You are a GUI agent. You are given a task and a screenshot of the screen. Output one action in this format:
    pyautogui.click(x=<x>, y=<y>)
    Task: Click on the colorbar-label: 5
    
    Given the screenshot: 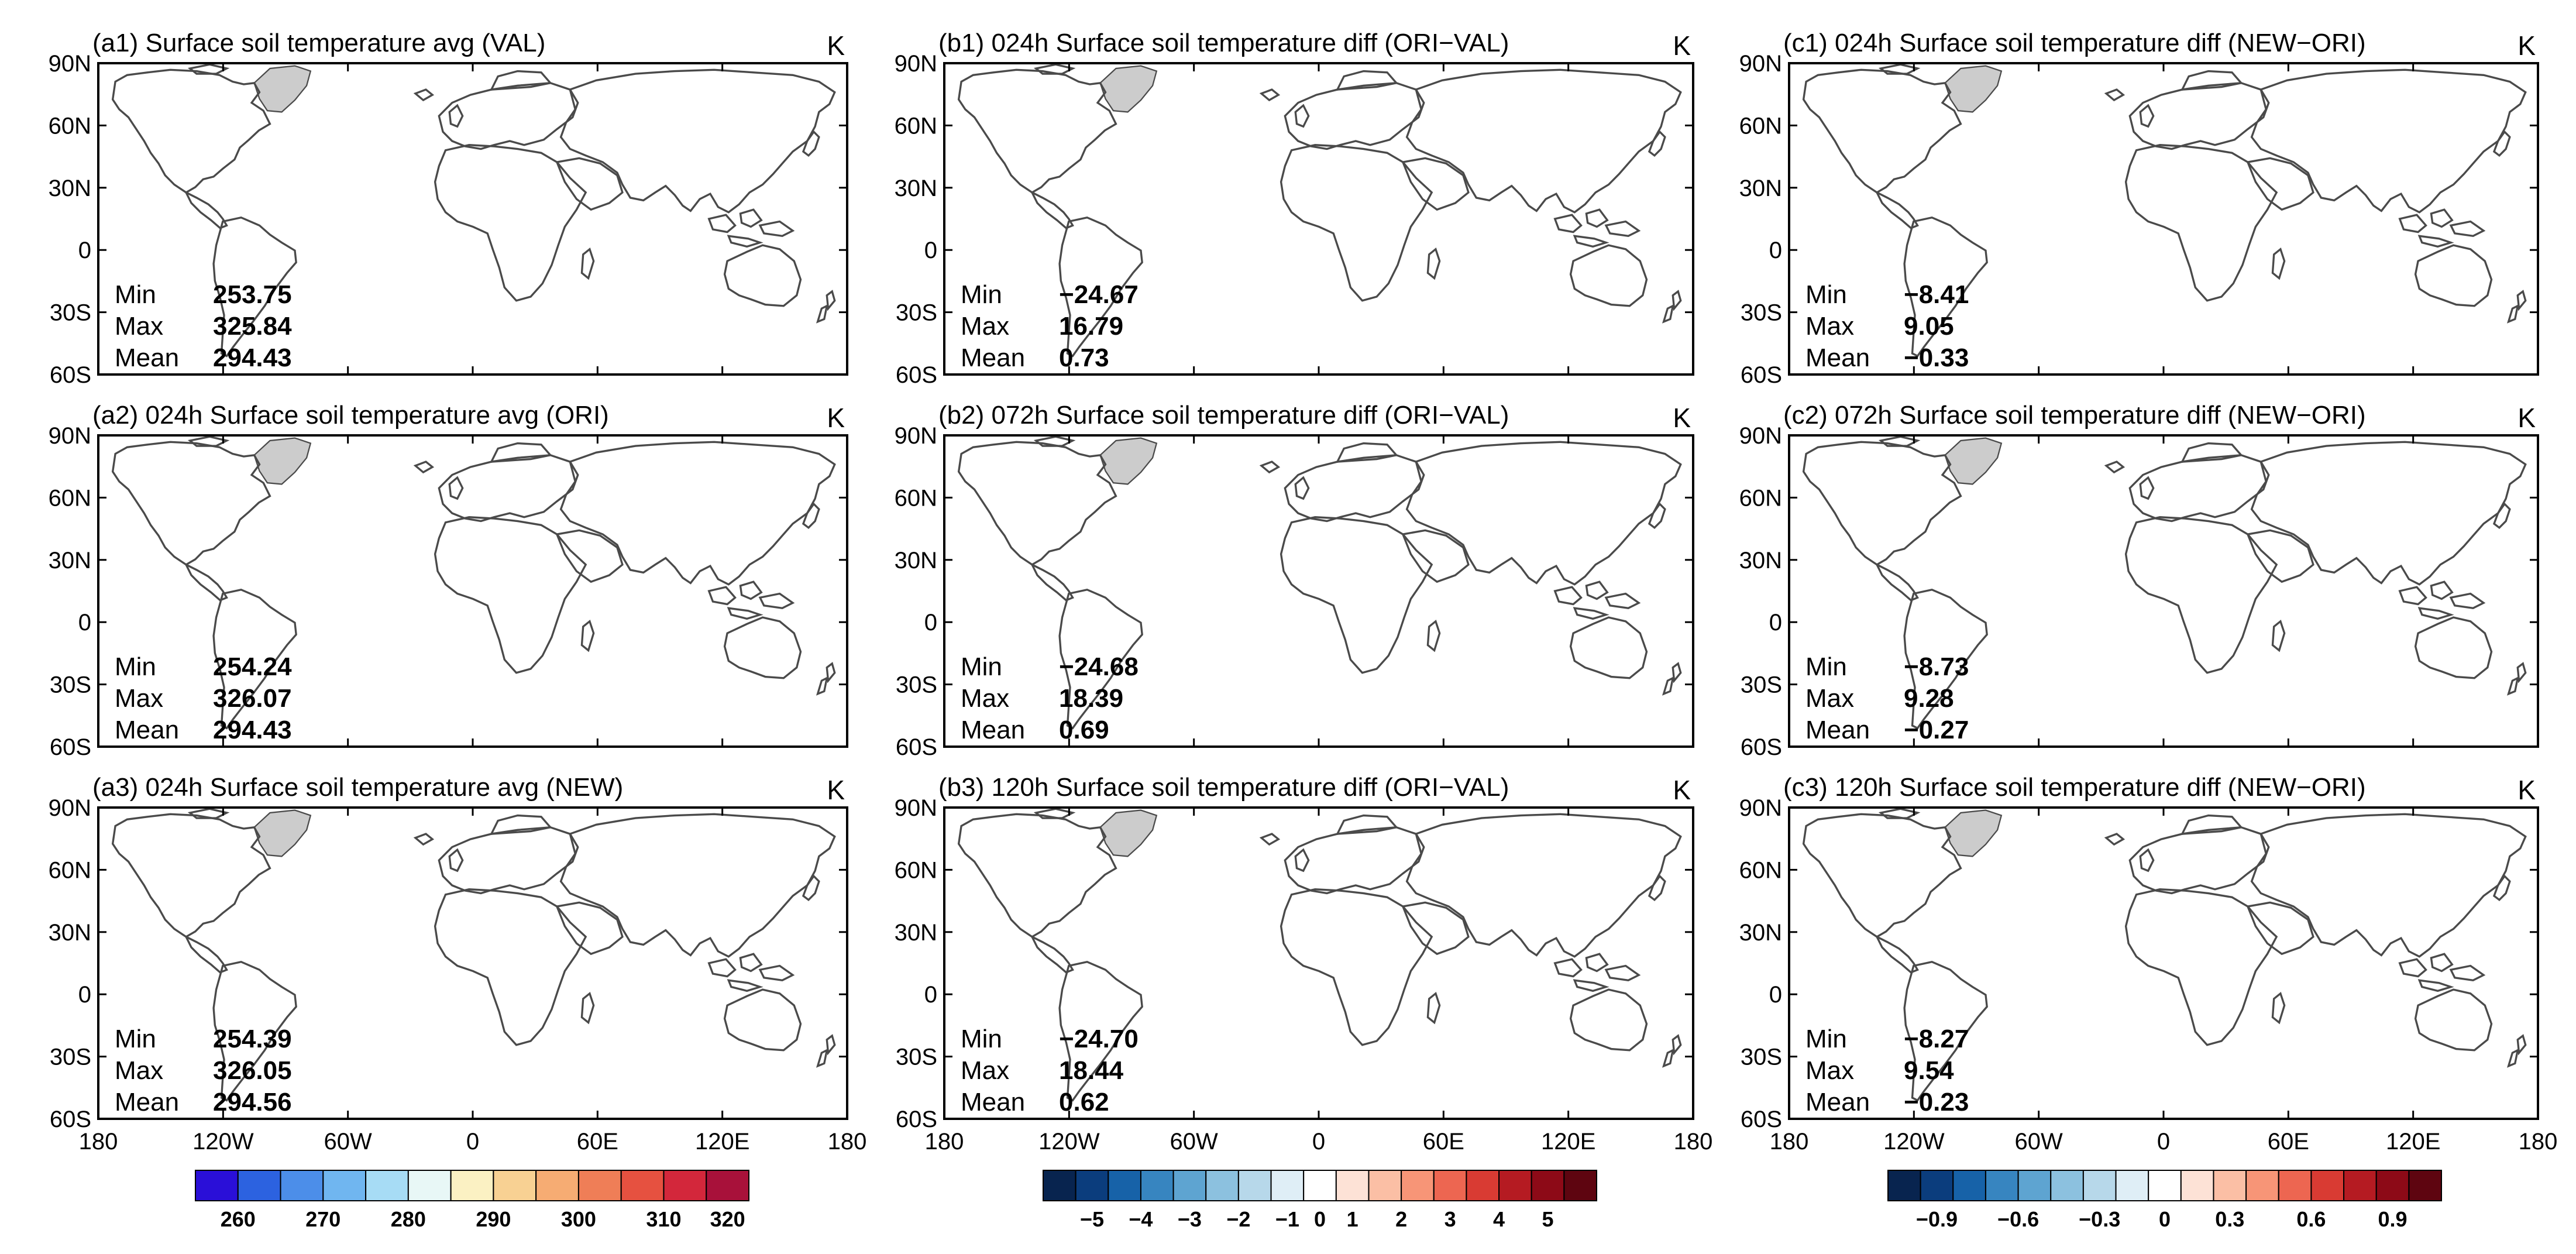 What is the action you would take?
    pyautogui.click(x=1548, y=1219)
    